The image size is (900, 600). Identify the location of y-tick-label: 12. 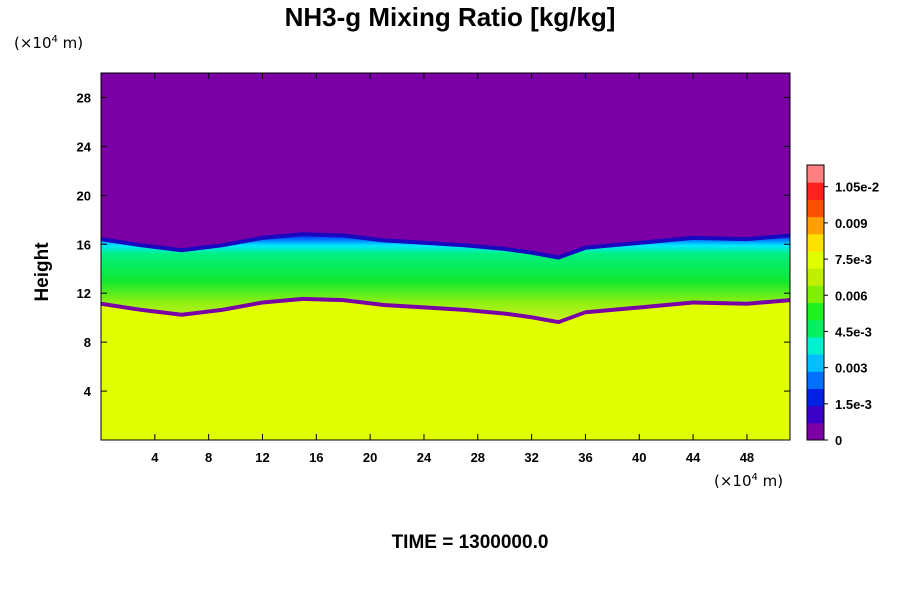
(84, 293).